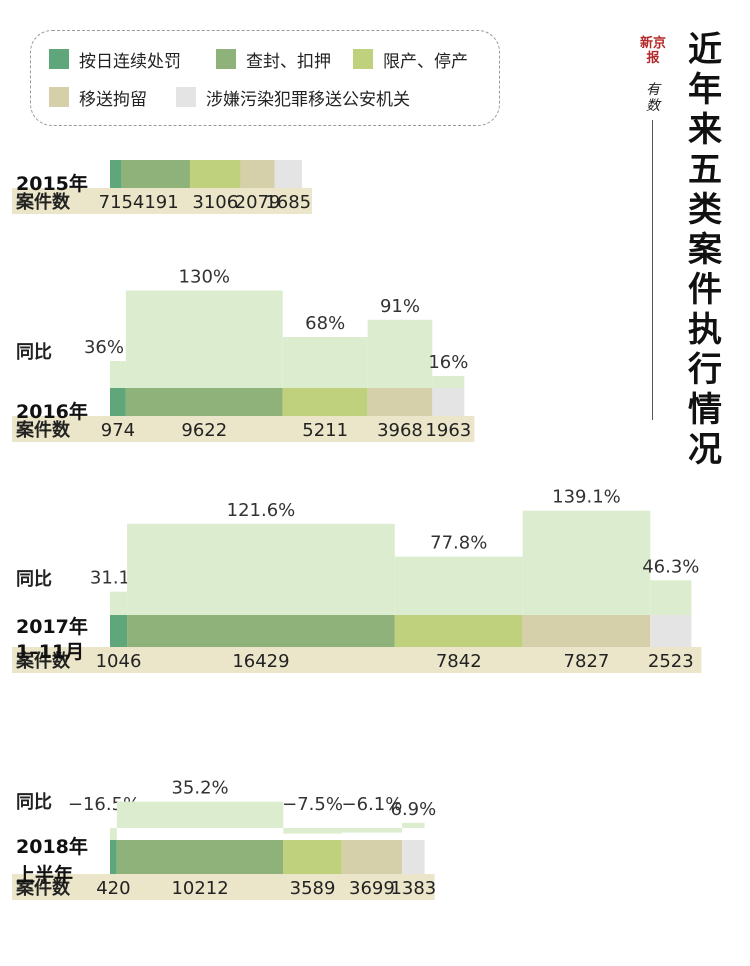 The height and width of the screenshot is (966, 750). Describe the element at coordinates (199, 888) in the screenshot. I see `count-value: 10212` at that location.